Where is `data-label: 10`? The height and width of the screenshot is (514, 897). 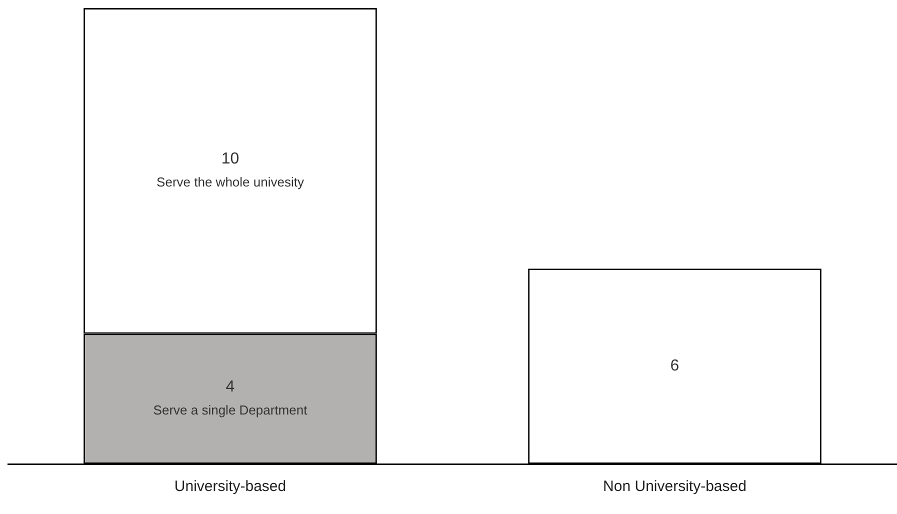 data-label: 10 is located at coordinates (230, 159).